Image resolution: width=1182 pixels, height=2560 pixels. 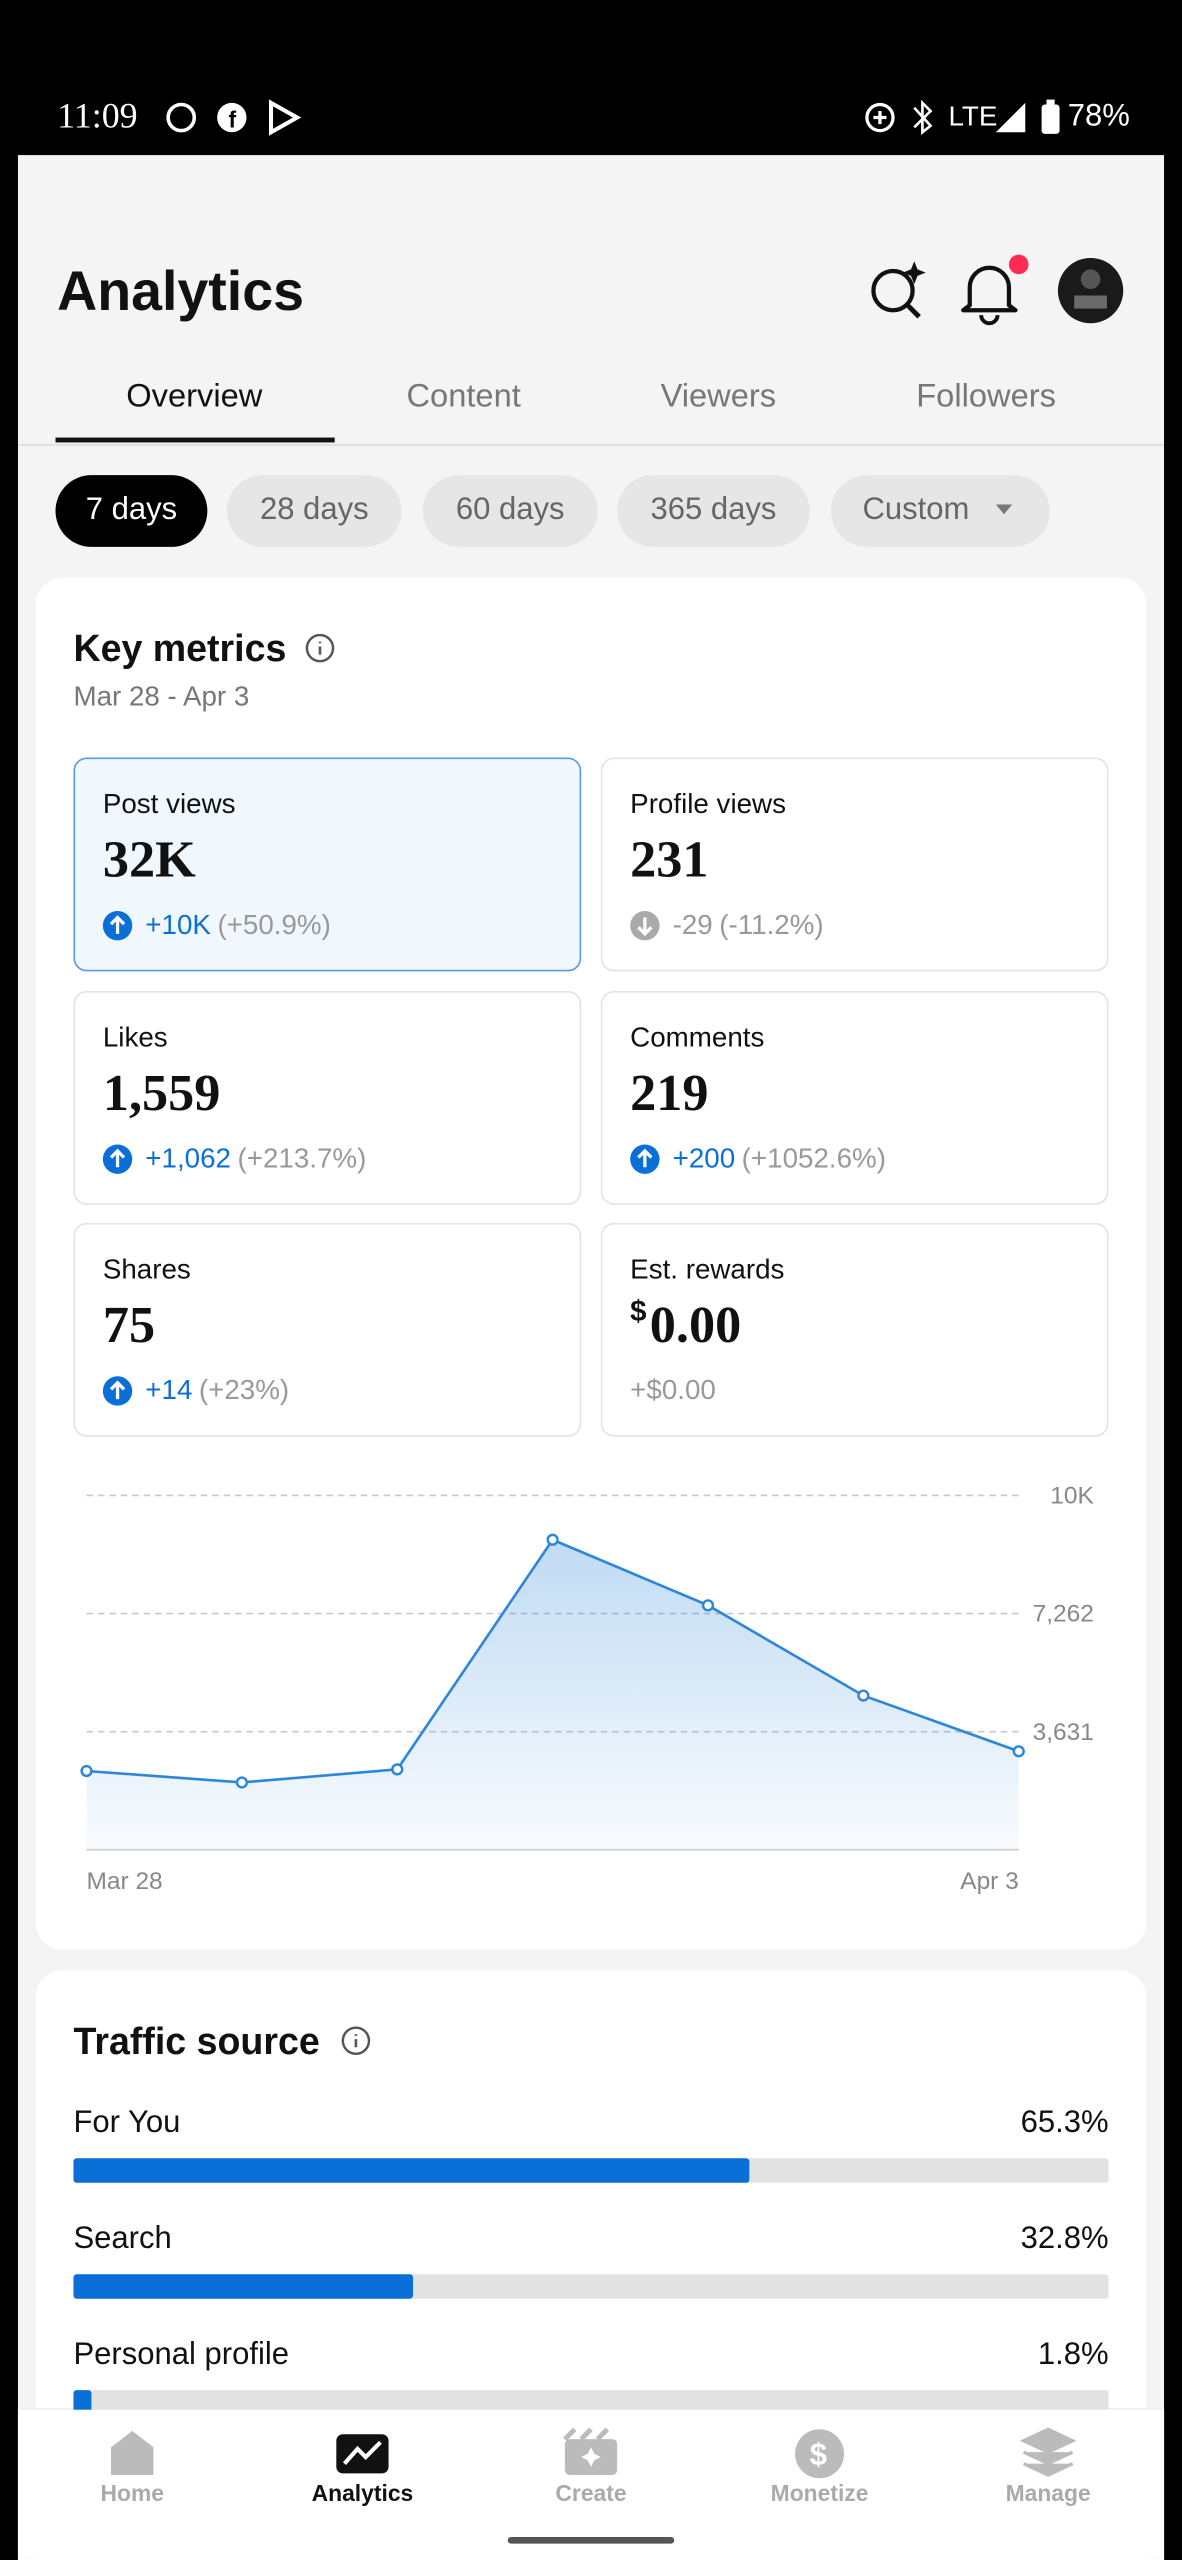 I want to click on page-title: Analytics, so click(x=180, y=292).